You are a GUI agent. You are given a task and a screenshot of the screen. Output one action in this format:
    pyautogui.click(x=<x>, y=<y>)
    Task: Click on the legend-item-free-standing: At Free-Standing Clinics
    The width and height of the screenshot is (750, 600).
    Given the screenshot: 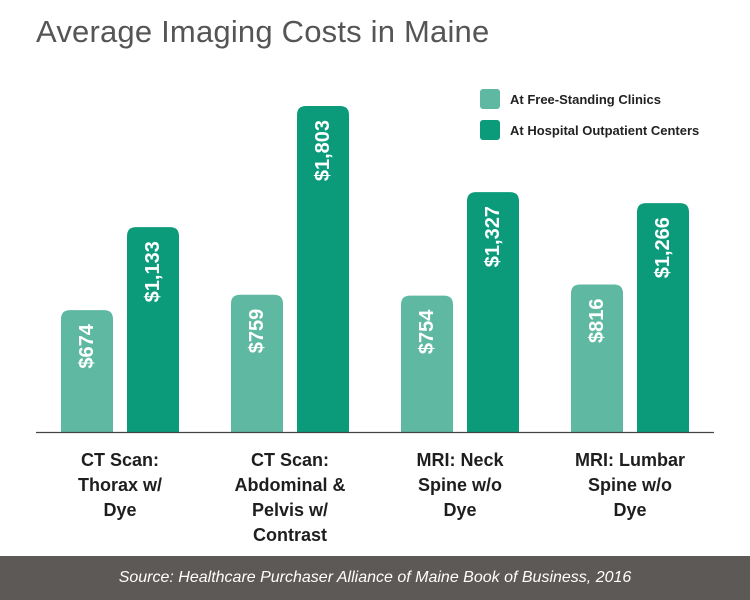 What is the action you would take?
    pyautogui.click(x=570, y=99)
    